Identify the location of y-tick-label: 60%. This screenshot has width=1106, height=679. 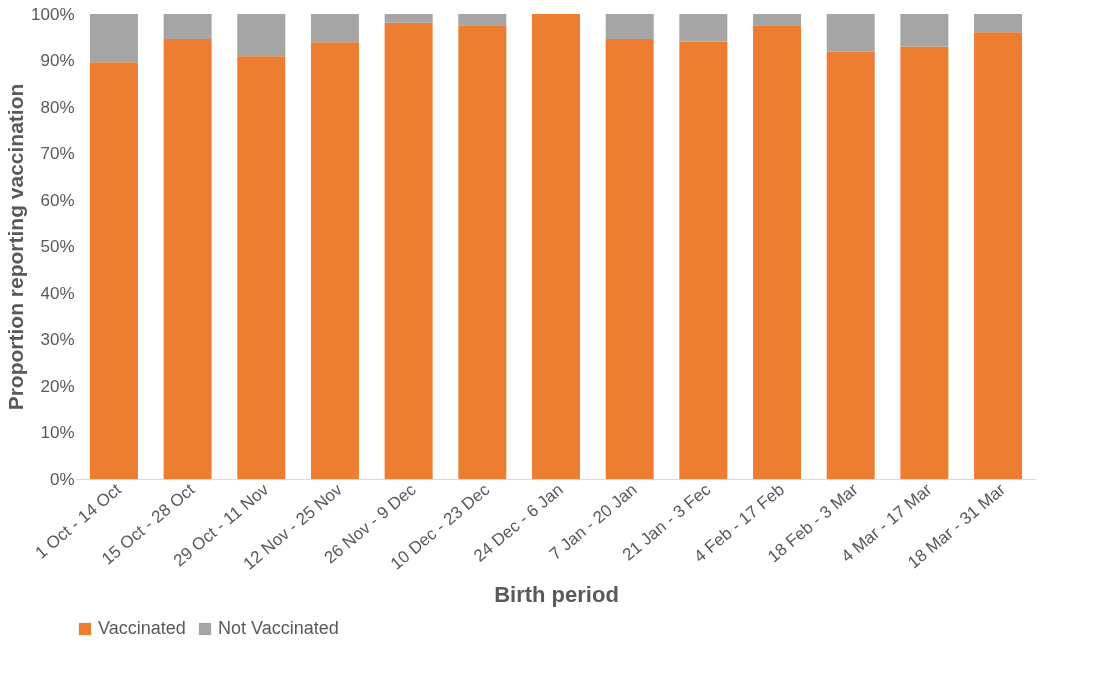
(57, 200).